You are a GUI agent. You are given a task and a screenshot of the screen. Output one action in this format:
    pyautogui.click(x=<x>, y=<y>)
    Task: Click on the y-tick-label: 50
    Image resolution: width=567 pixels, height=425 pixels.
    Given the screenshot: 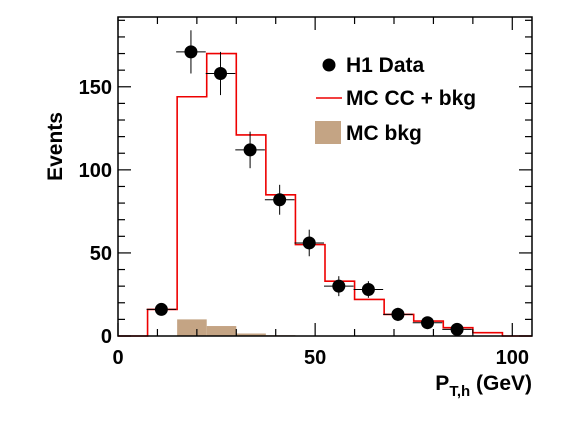 What is the action you would take?
    pyautogui.click(x=101, y=254)
    